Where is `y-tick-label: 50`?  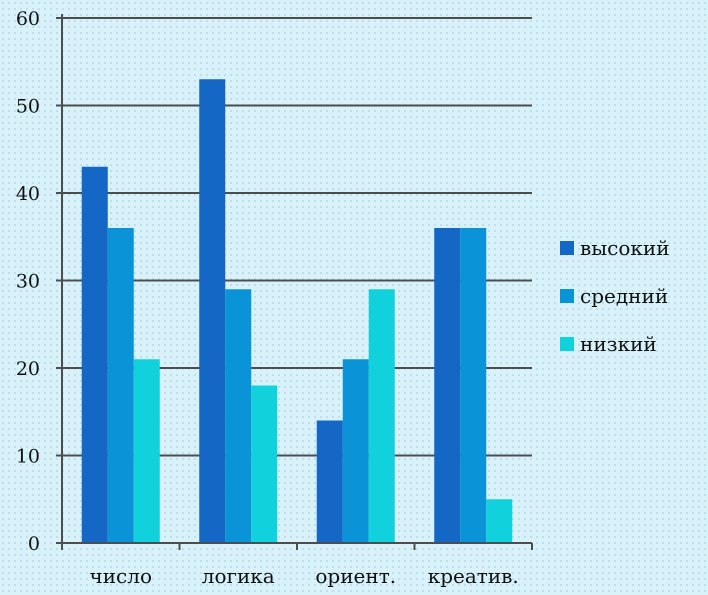
y-tick-label: 50 is located at coordinates (28, 107).